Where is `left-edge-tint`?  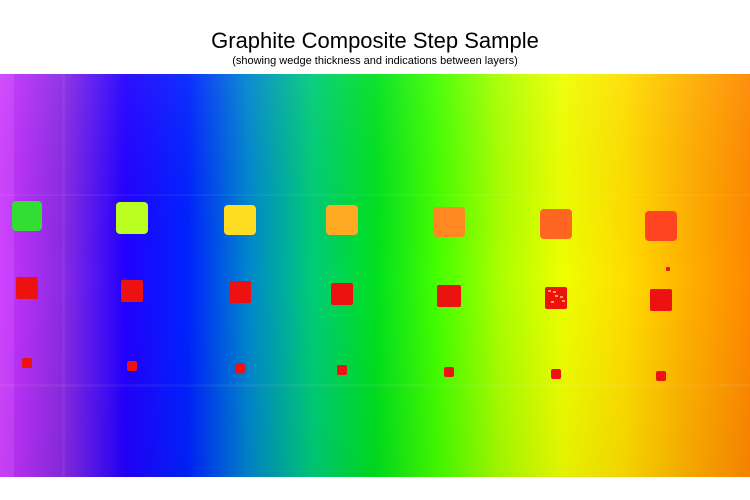 left-edge-tint is located at coordinates (7, 275).